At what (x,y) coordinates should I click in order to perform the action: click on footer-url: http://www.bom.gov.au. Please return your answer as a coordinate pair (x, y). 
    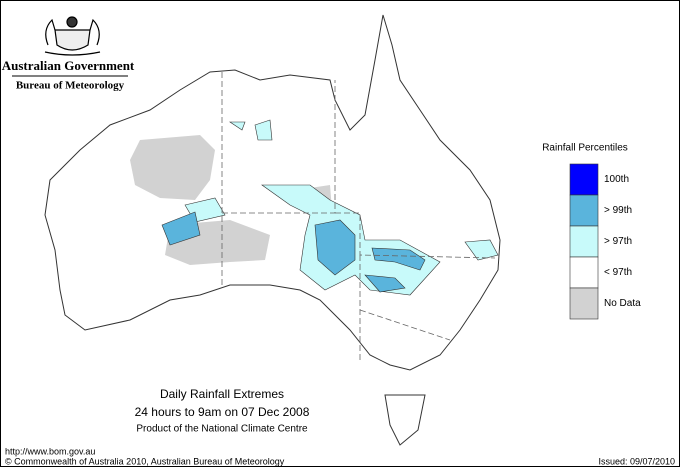
    Looking at the image, I should click on (50, 451).